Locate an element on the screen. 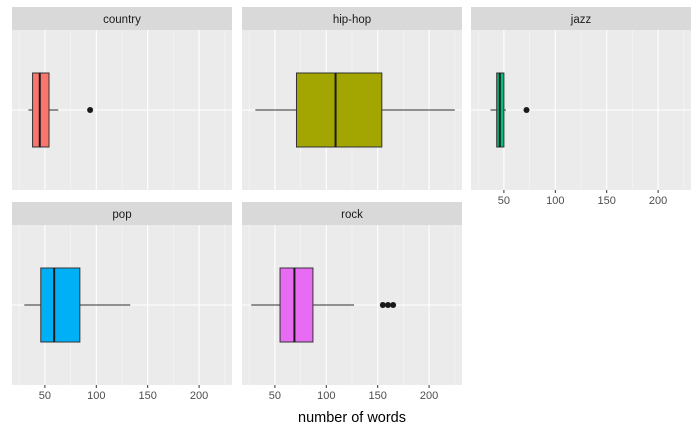 The width and height of the screenshot is (700, 432). box-country is located at coordinates (41, 110).